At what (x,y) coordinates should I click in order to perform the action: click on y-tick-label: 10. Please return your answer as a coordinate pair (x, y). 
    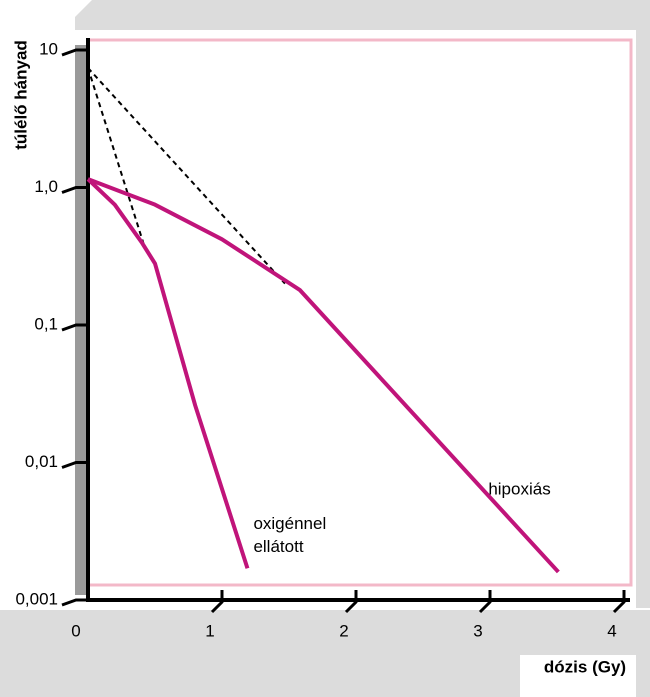
    Looking at the image, I should click on (48, 48).